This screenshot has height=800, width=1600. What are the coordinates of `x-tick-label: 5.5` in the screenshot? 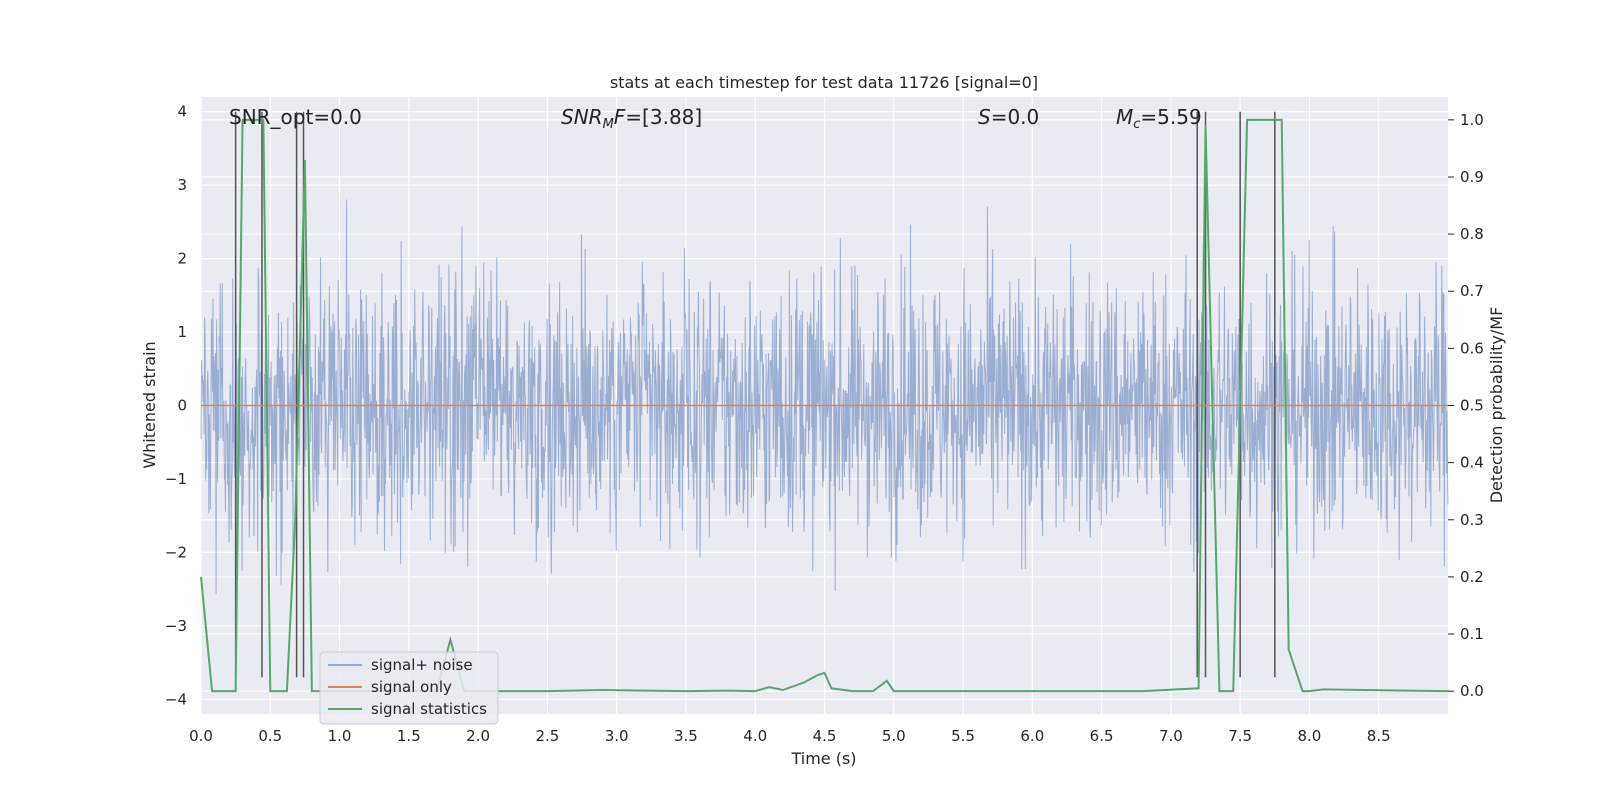 It's located at (963, 736).